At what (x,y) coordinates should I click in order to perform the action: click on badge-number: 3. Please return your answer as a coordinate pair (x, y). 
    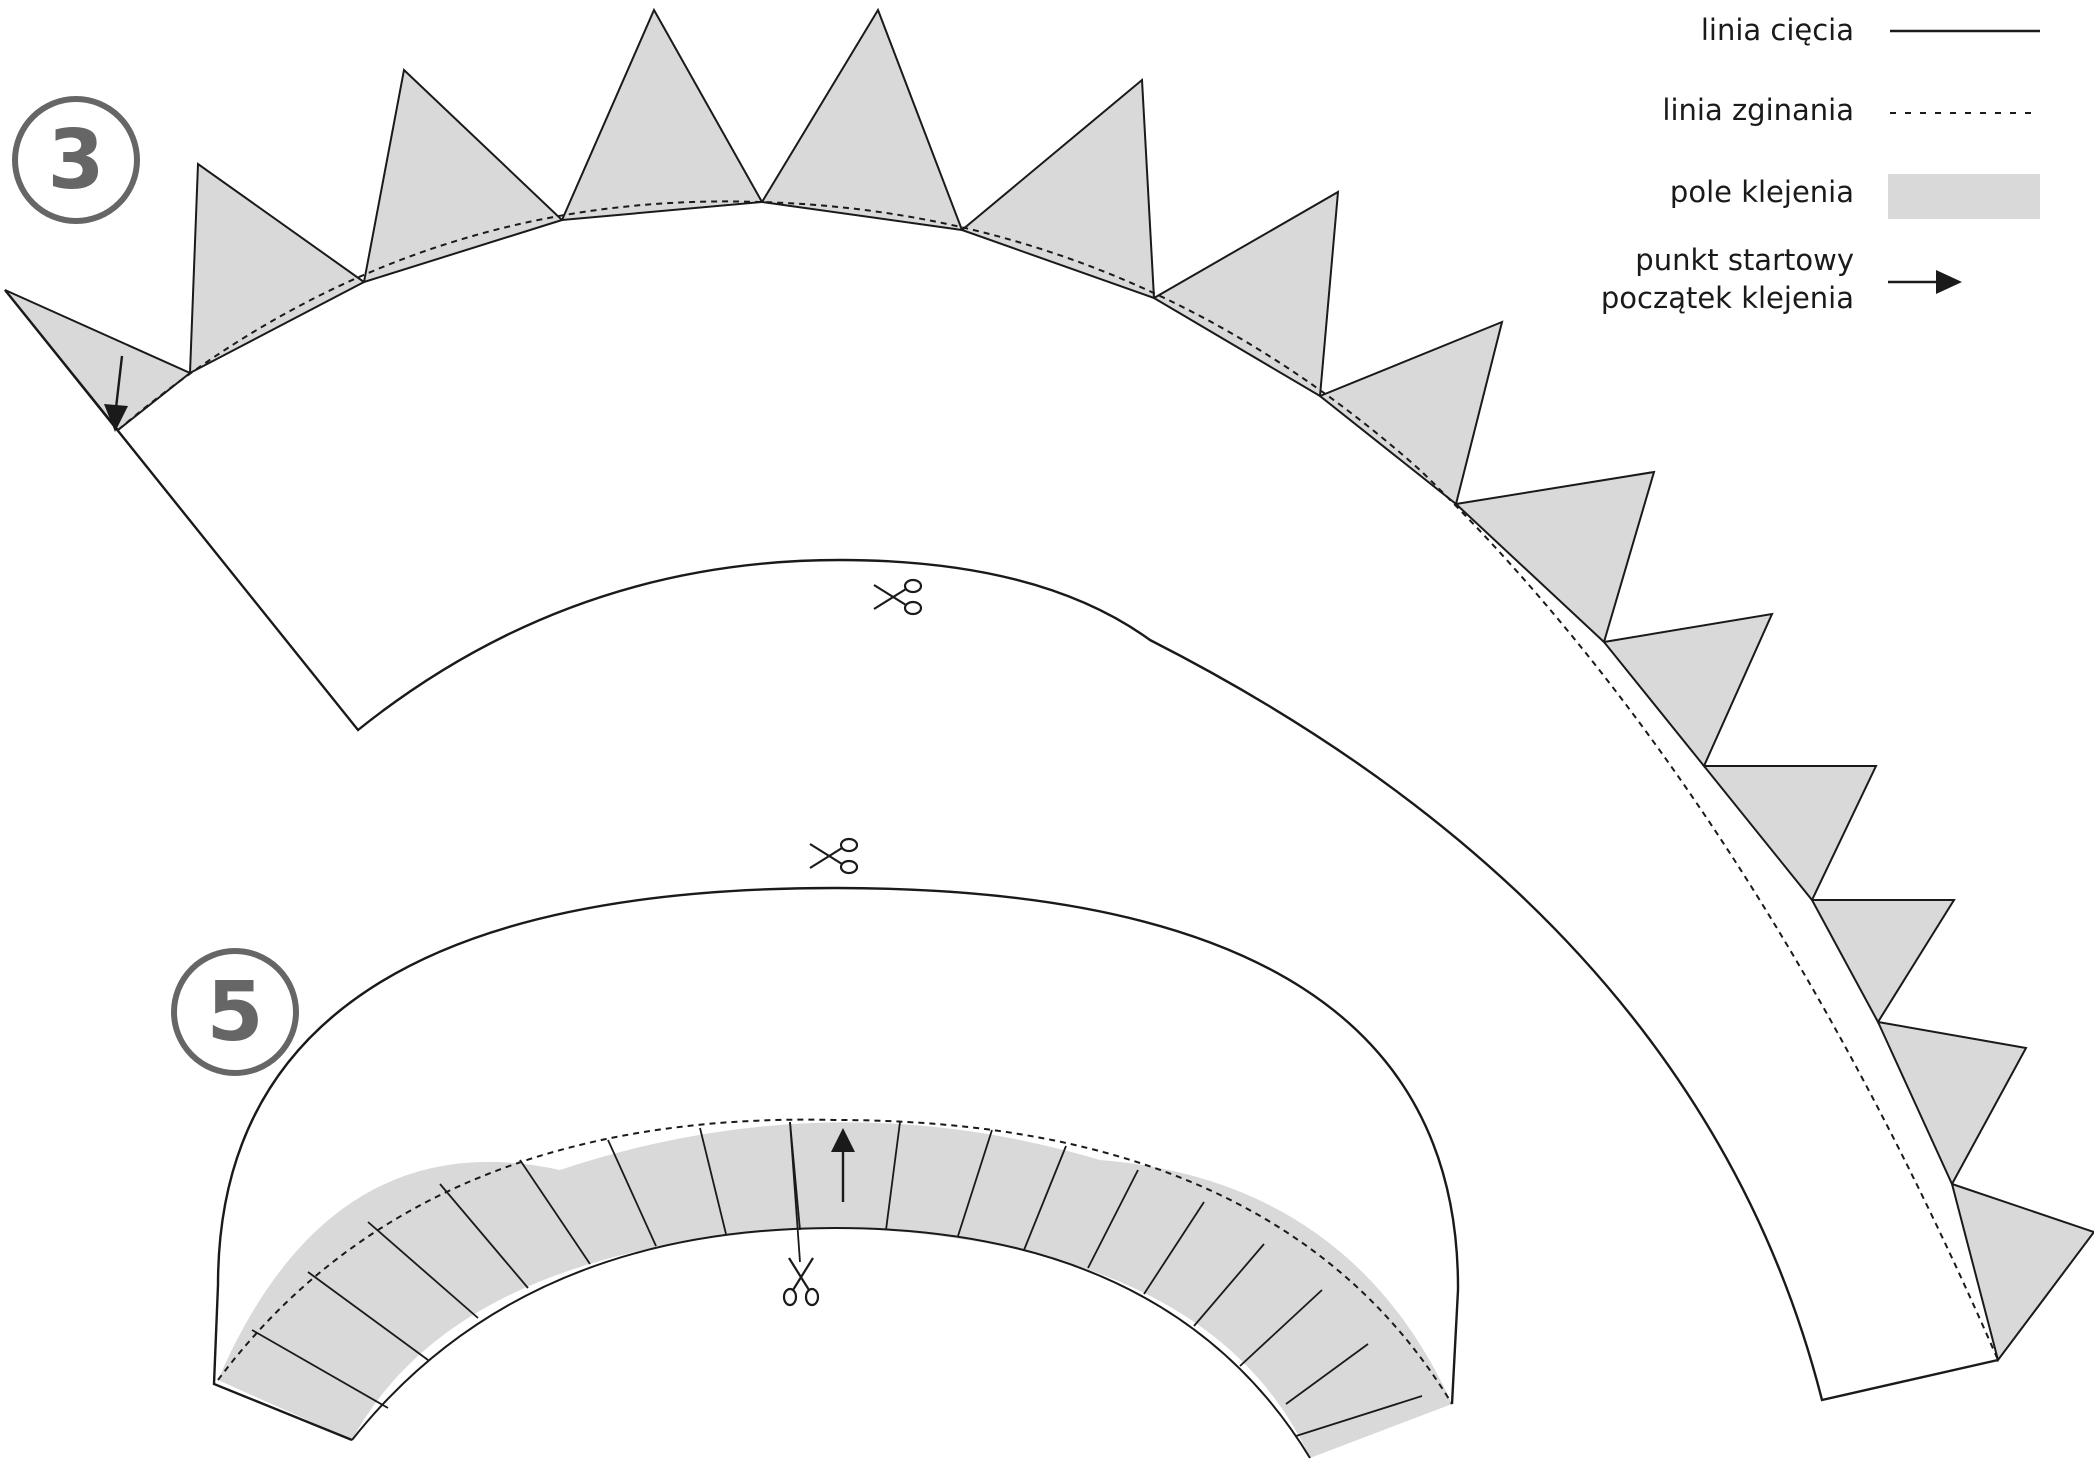
    Looking at the image, I should click on (75, 160).